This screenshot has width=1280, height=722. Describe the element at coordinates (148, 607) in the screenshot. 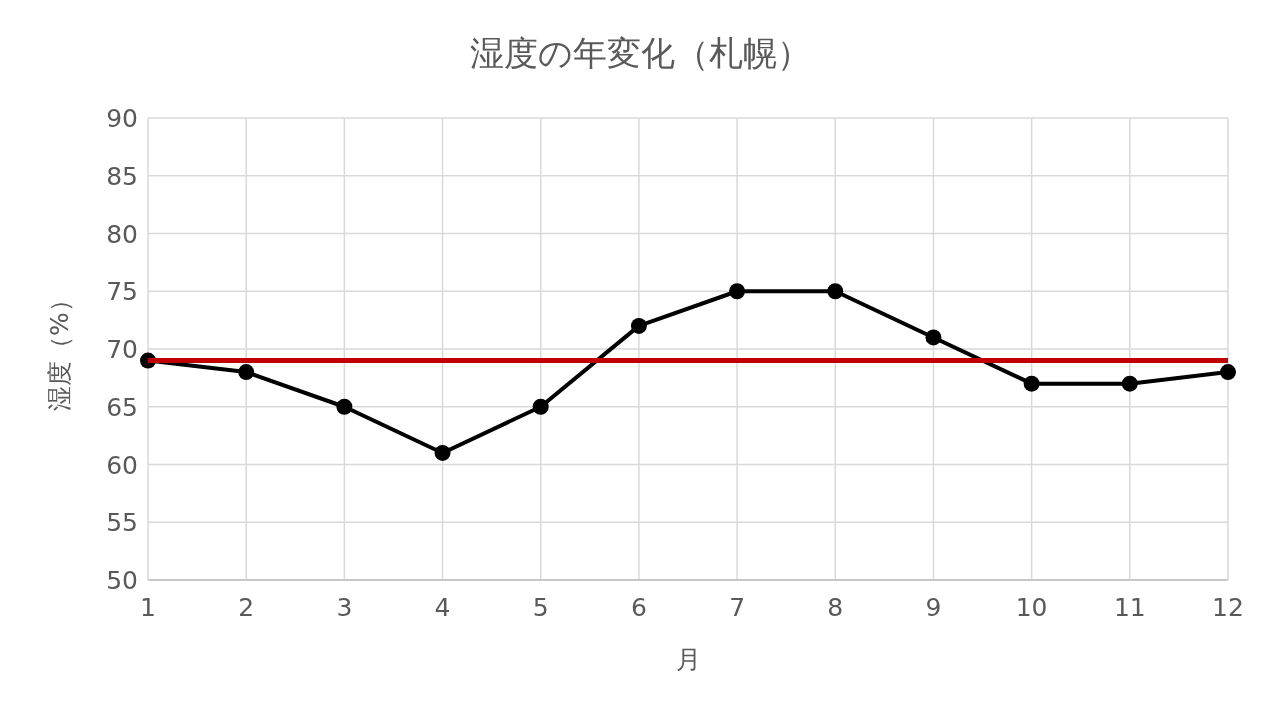

I see `x-tick-label: 1` at that location.